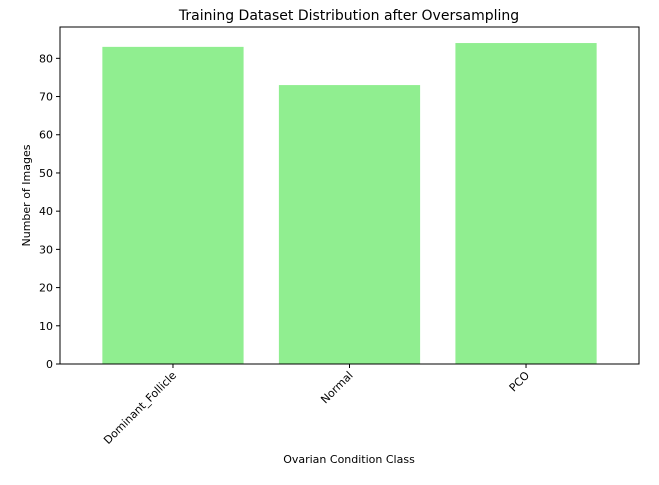 This screenshot has height=485, width=659. What do you see at coordinates (49, 364) in the screenshot?
I see `y-tick-label: 0` at bounding box center [49, 364].